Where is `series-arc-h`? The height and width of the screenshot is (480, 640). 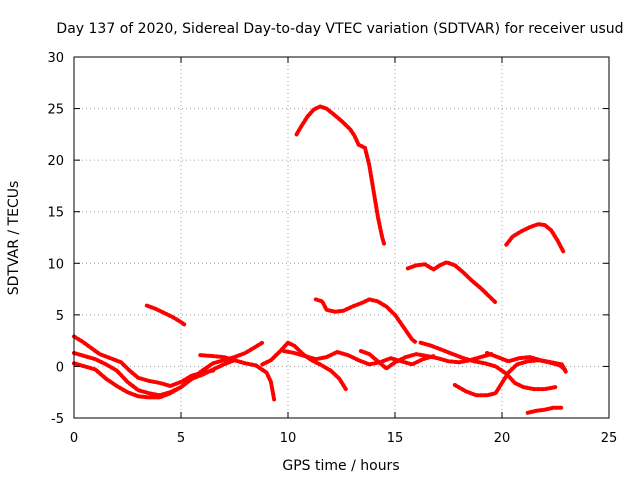 series-arc-h is located at coordinates (488, 366).